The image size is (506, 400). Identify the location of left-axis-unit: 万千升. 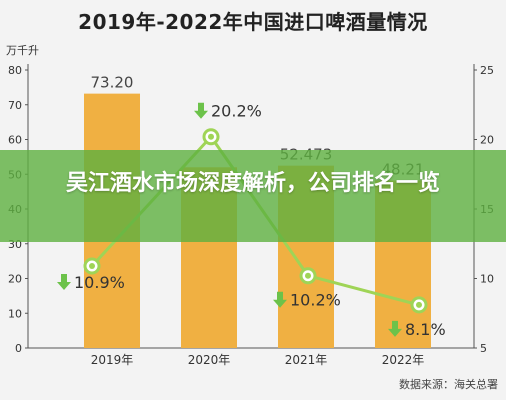
(22, 50).